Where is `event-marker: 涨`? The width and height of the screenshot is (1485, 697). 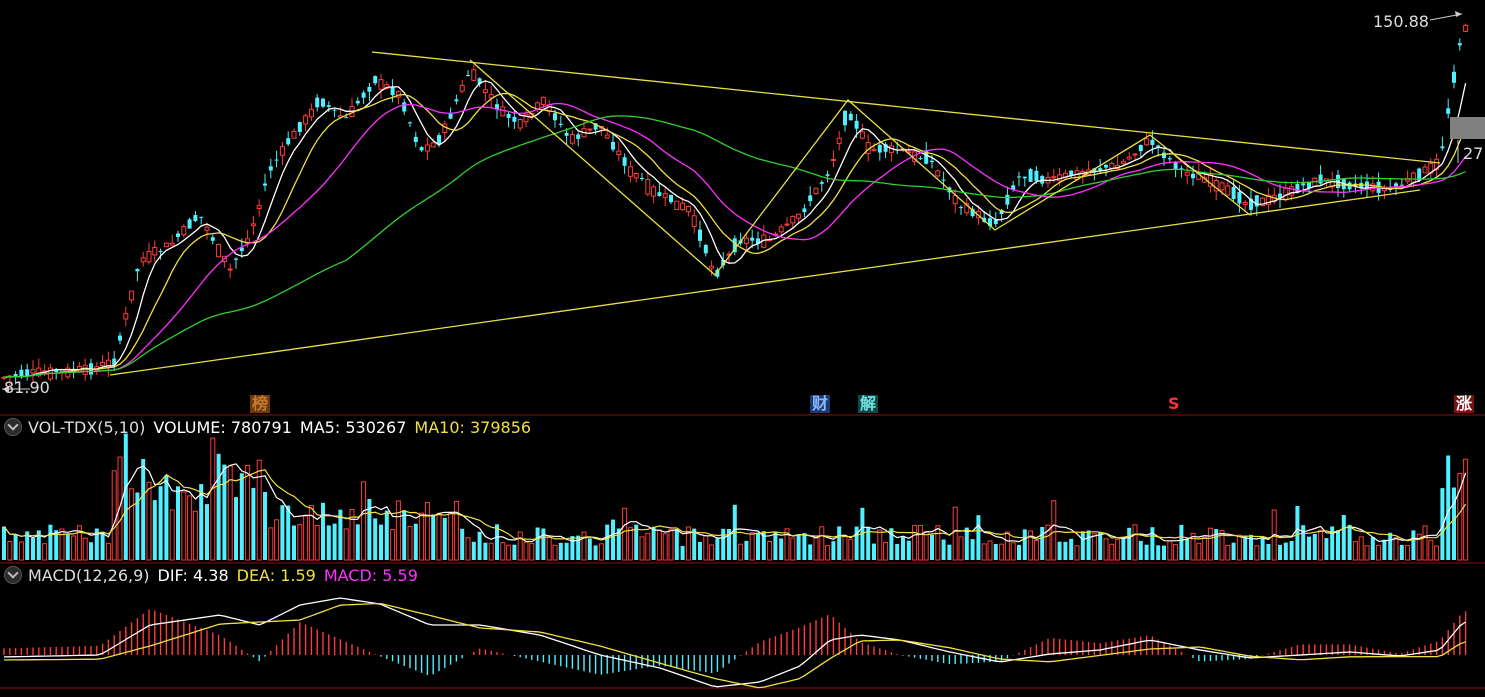 event-marker: 涨 is located at coordinates (1464, 403).